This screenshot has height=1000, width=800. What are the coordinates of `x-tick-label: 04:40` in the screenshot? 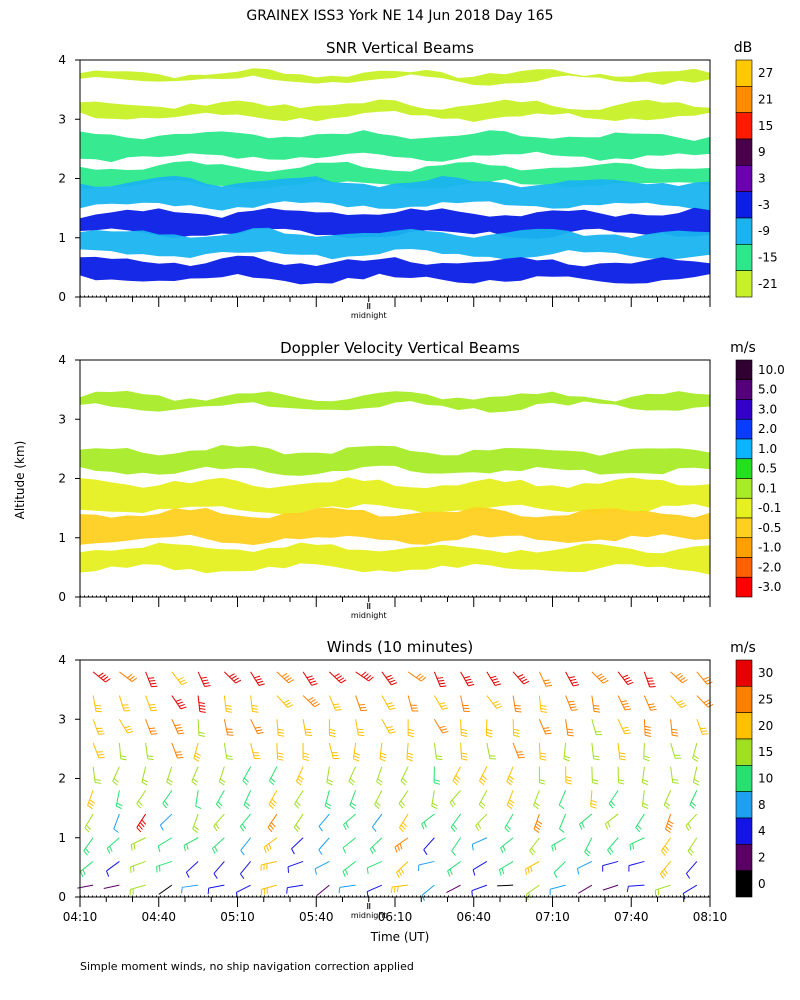 It's located at (158, 917).